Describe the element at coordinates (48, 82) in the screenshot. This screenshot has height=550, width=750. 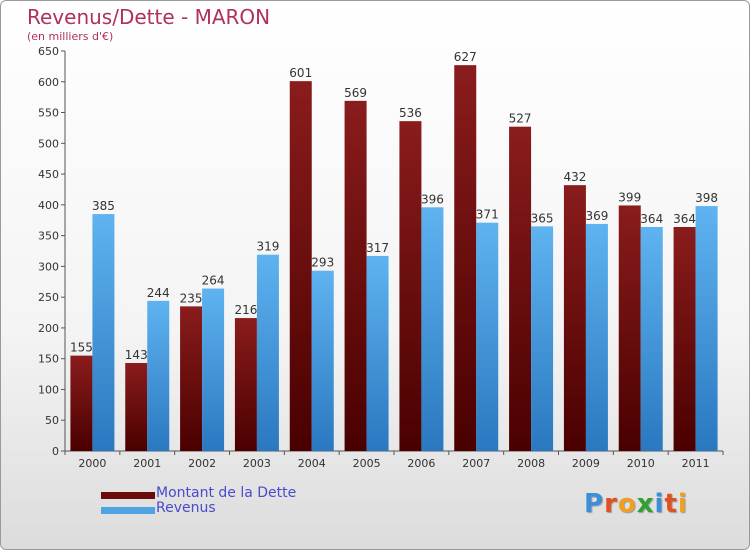
I see `y-tick-label: 600` at that location.